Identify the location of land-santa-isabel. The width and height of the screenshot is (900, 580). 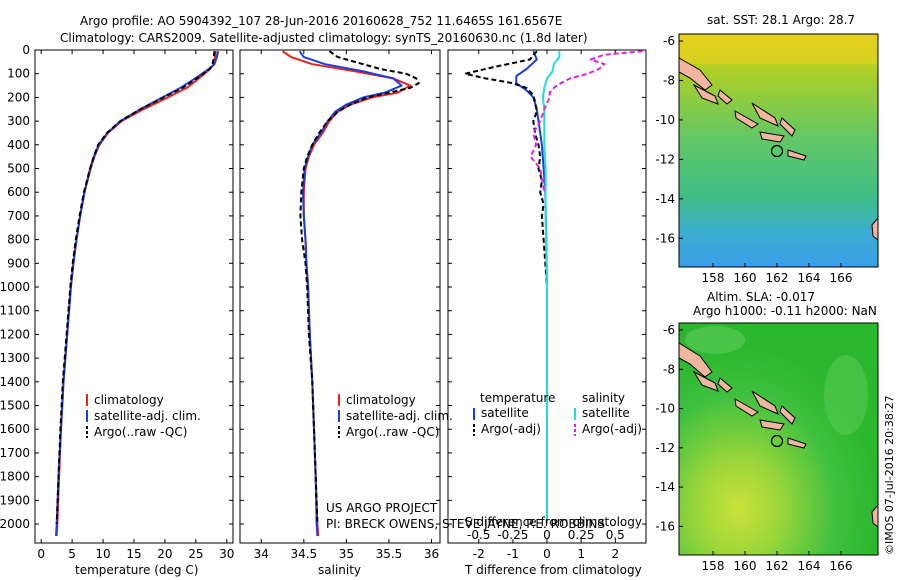
(765, 402).